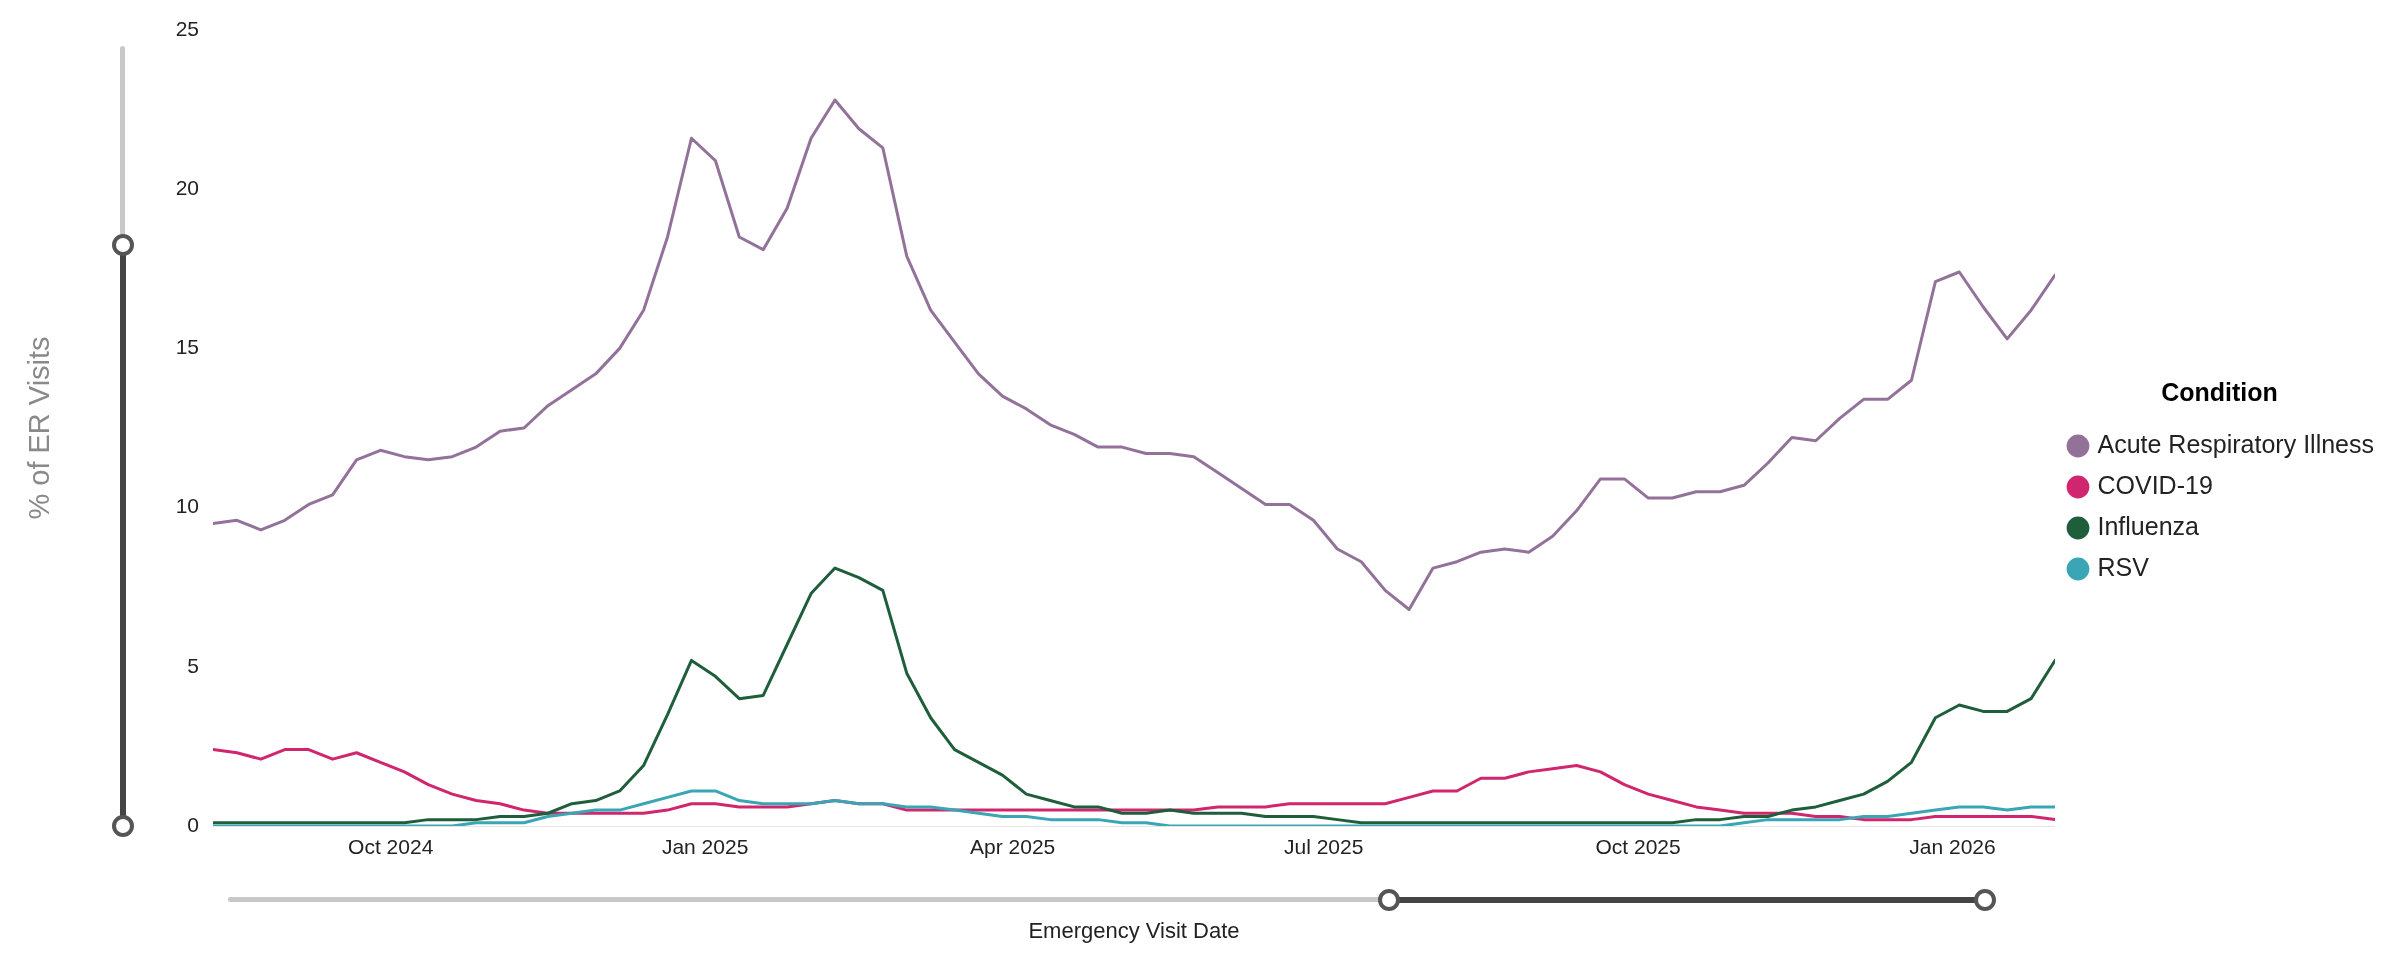  Describe the element at coordinates (2219, 391) in the screenshot. I see `legend-title: Condition` at that location.